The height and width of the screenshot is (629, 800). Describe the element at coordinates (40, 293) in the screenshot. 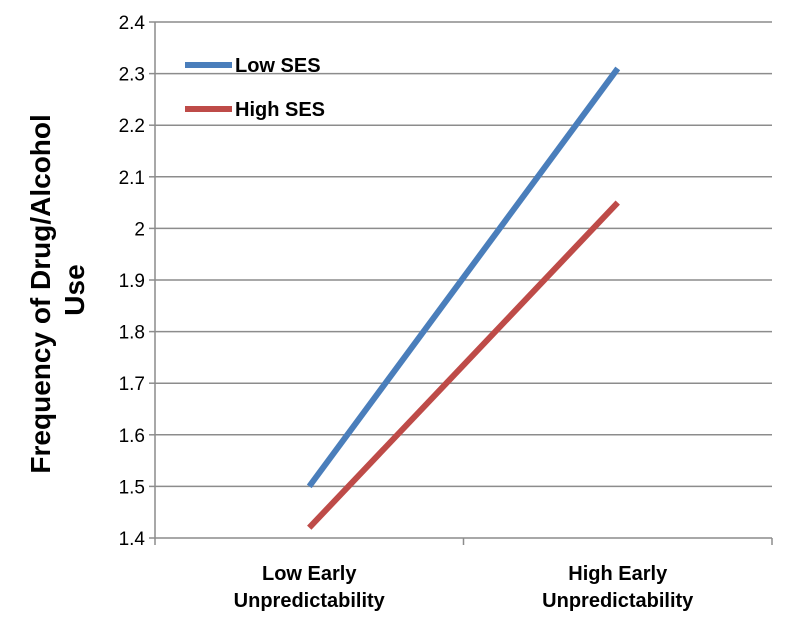

I see `y-axis-label-line-1: Frequency of Drug/Alcohol` at that location.